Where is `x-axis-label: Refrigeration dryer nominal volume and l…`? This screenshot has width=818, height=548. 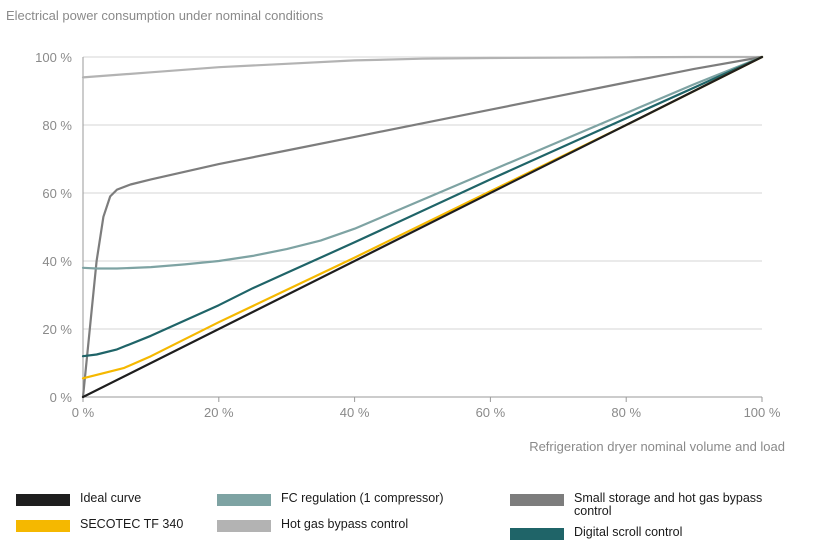
x-axis-label: Refrigeration dryer nominal volume and l… is located at coordinates (657, 446).